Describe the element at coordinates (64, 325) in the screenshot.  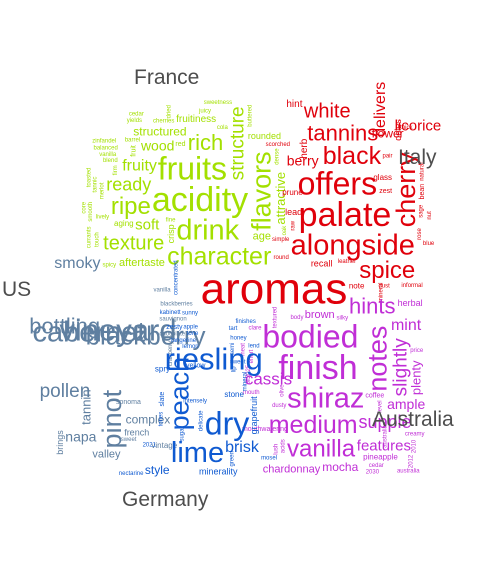
I see `word-us: bottling` at that location.